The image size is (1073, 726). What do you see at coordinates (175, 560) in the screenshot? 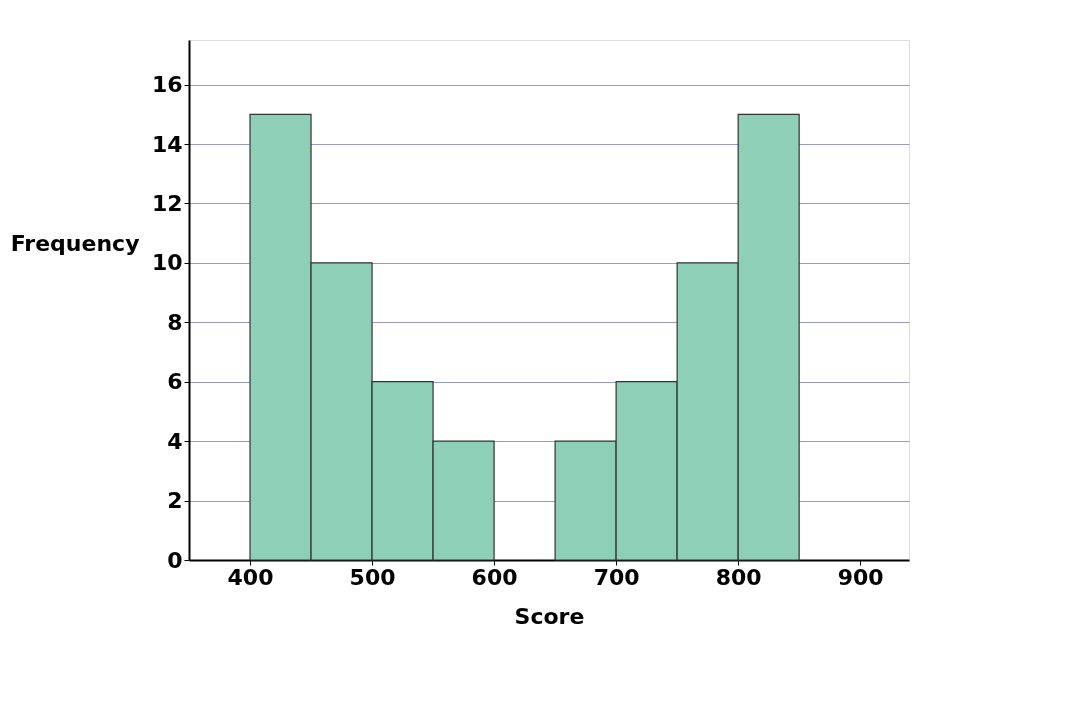
I see `y-tick-label: 0` at bounding box center [175, 560].